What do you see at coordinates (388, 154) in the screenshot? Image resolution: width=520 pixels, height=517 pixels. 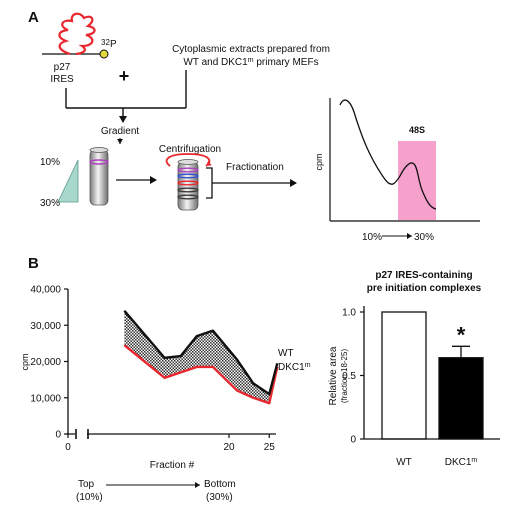 I see `profile-curve` at bounding box center [388, 154].